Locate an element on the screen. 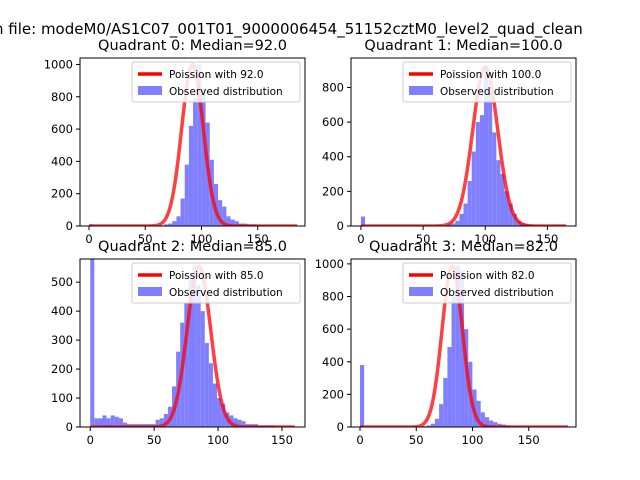 This screenshot has width=640, height=480. plot-area is located at coordinates (464, 345).